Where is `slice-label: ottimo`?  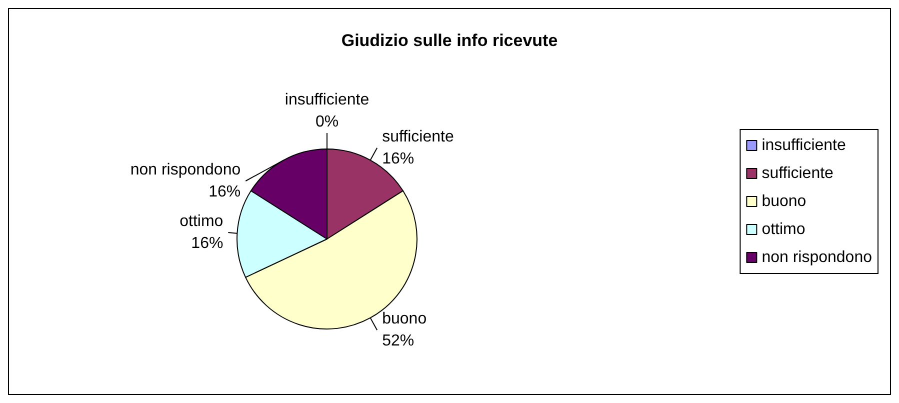 slice-label: ottimo is located at coordinates (202, 221).